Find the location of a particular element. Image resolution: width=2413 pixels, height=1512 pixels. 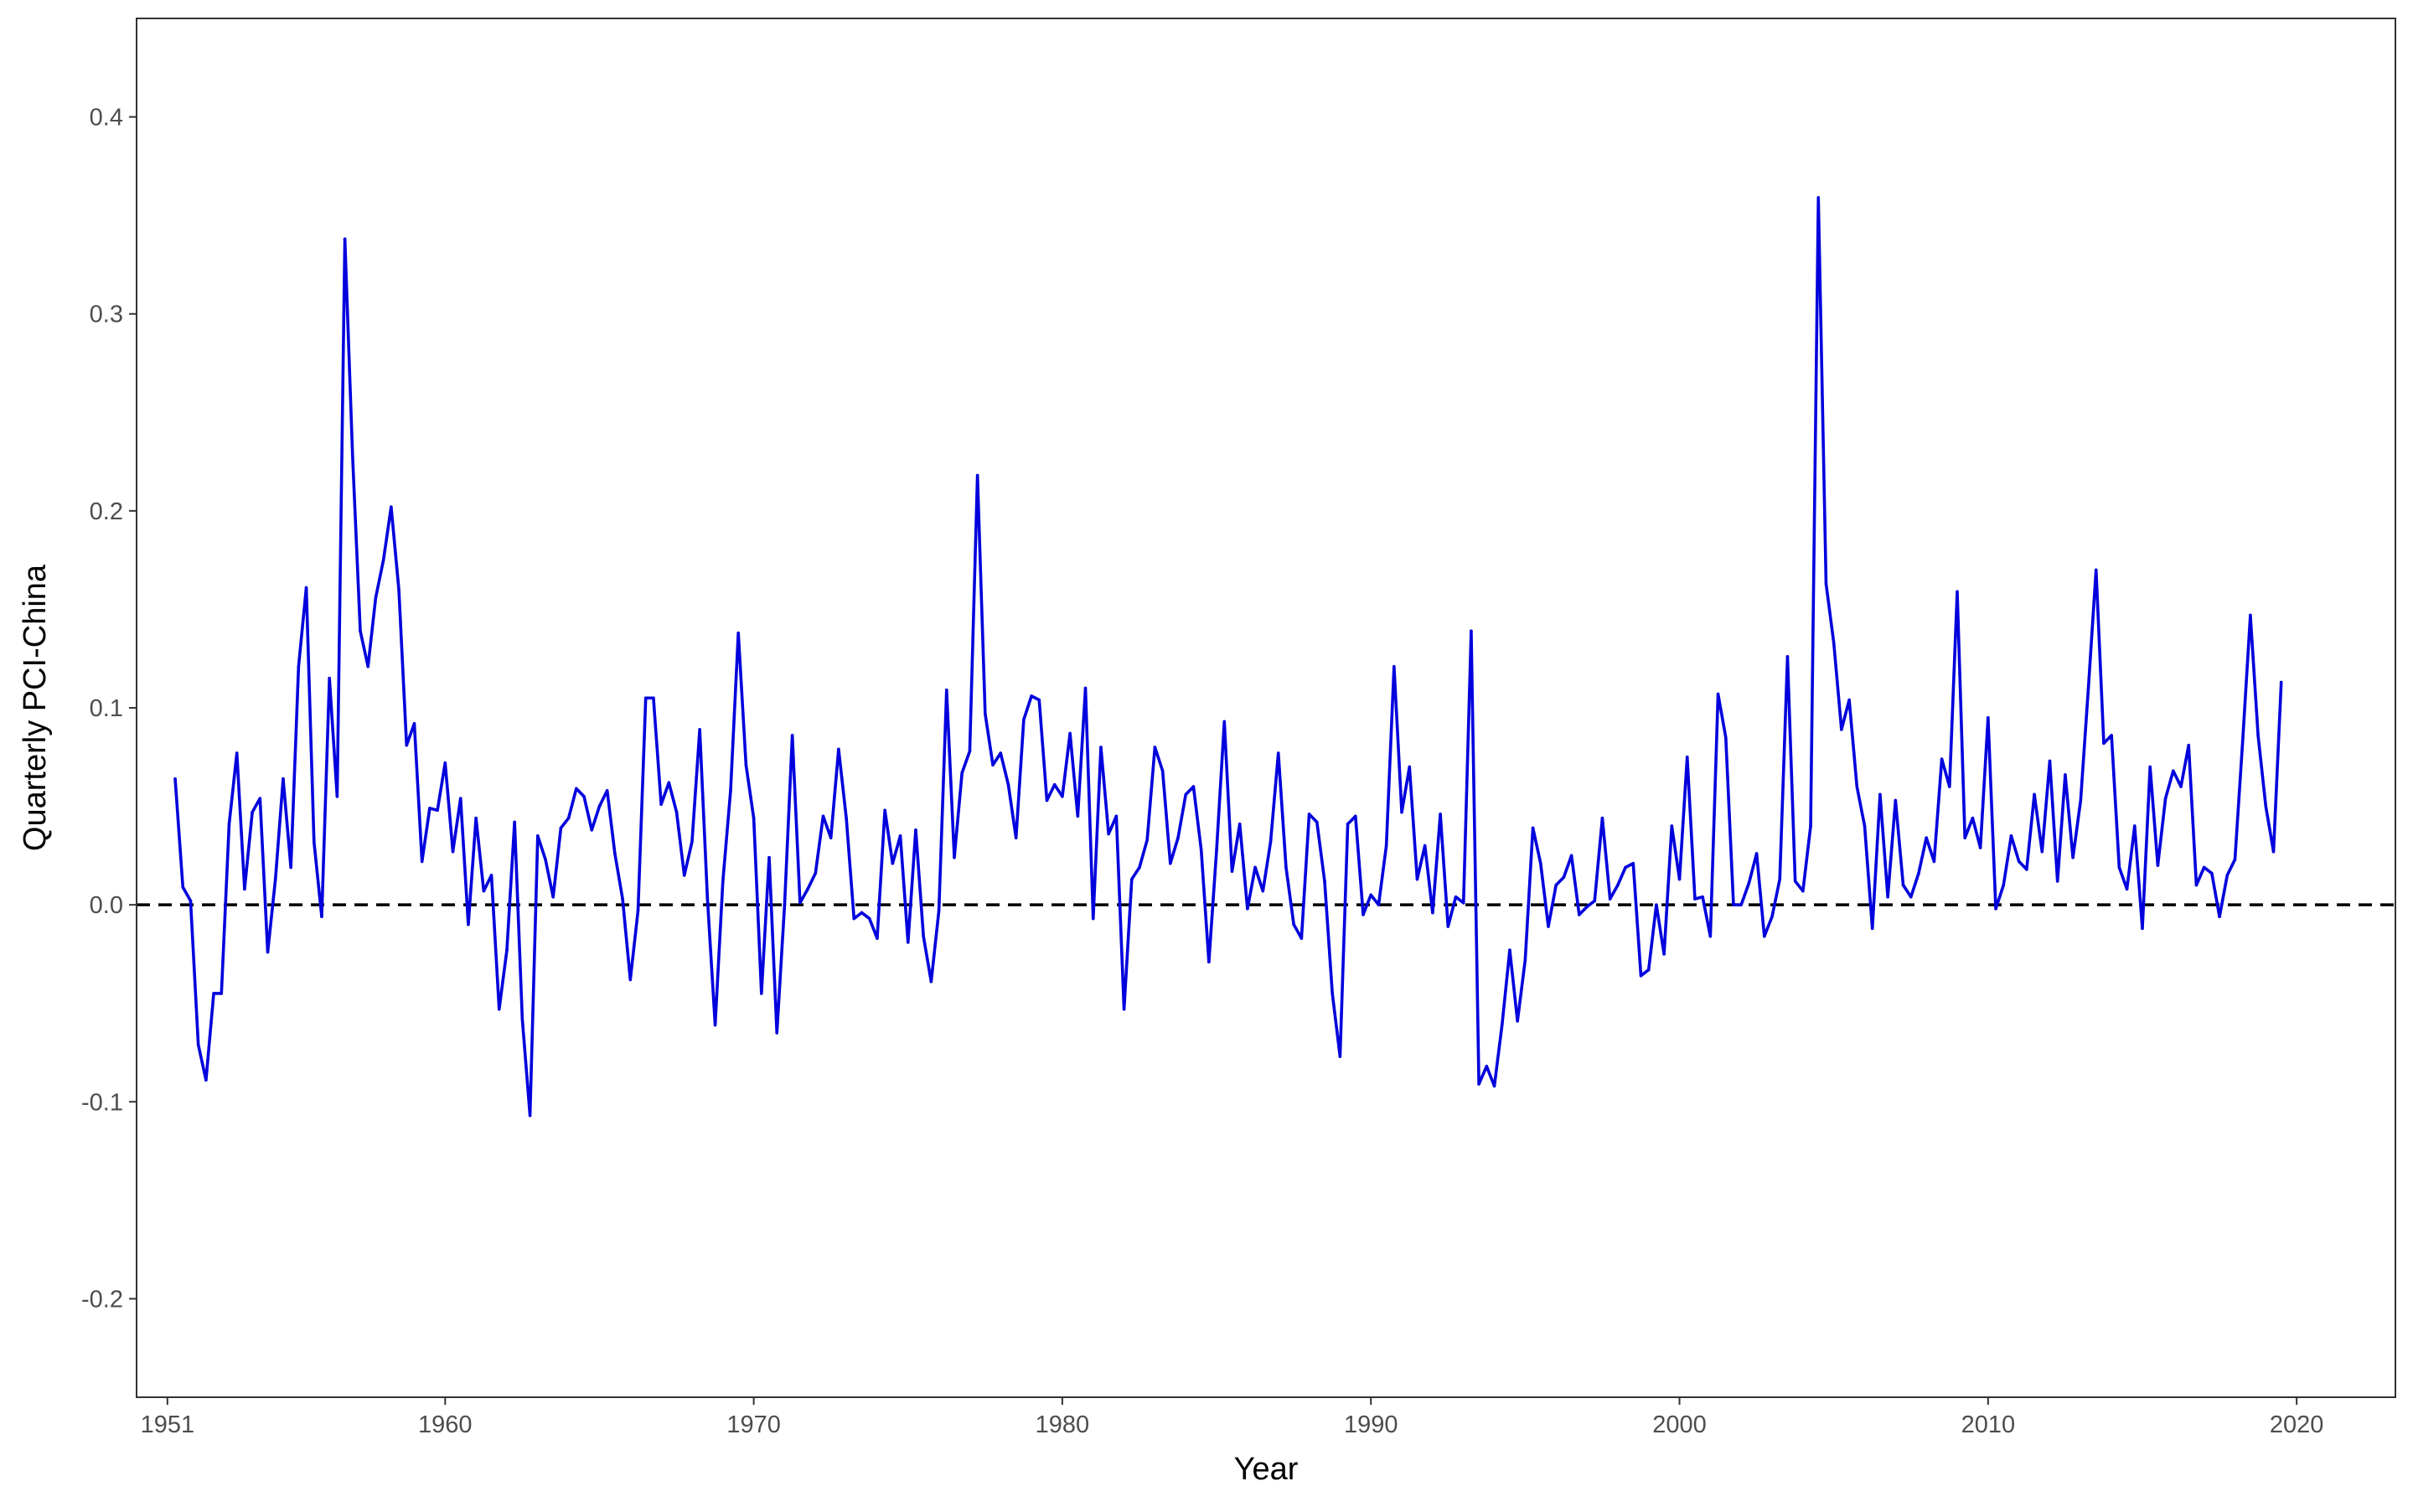

x-tick-label: 1990 is located at coordinates (1371, 1424).